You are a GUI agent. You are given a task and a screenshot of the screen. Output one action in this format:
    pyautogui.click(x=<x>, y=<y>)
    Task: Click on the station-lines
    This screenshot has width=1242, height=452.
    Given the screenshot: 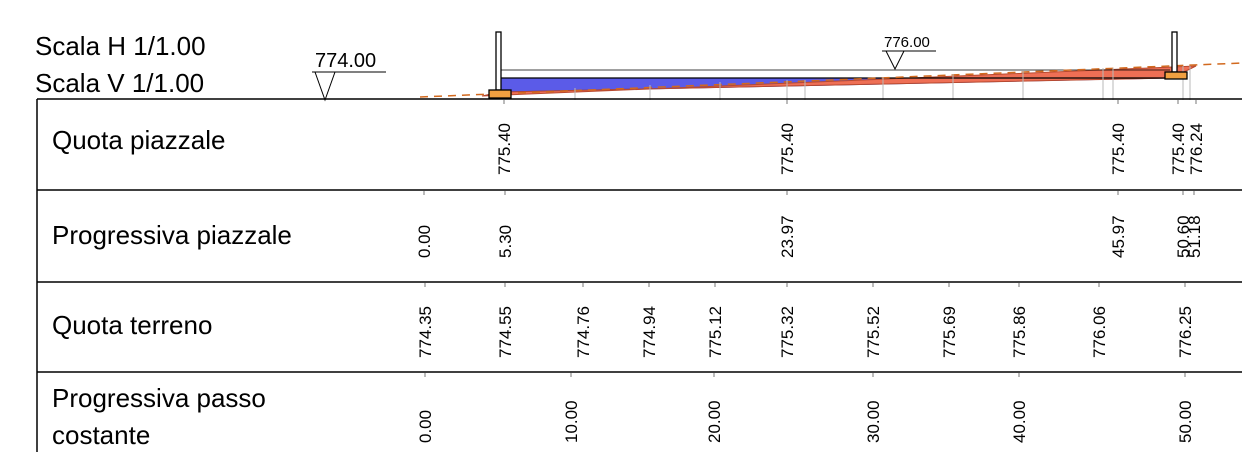 What is the action you would take?
    pyautogui.click(x=882, y=83)
    